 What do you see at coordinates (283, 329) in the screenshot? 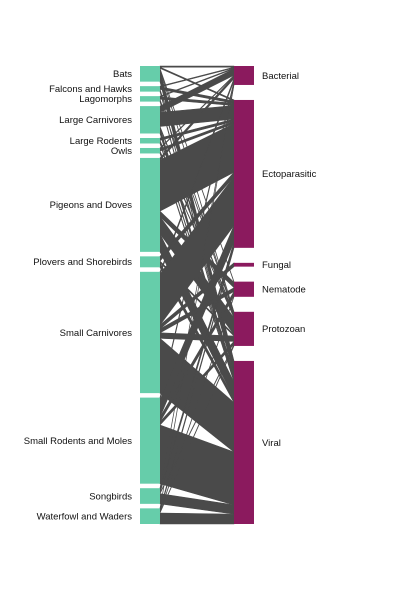
I see `parasite-label-protozoan: Protozoan` at bounding box center [283, 329].